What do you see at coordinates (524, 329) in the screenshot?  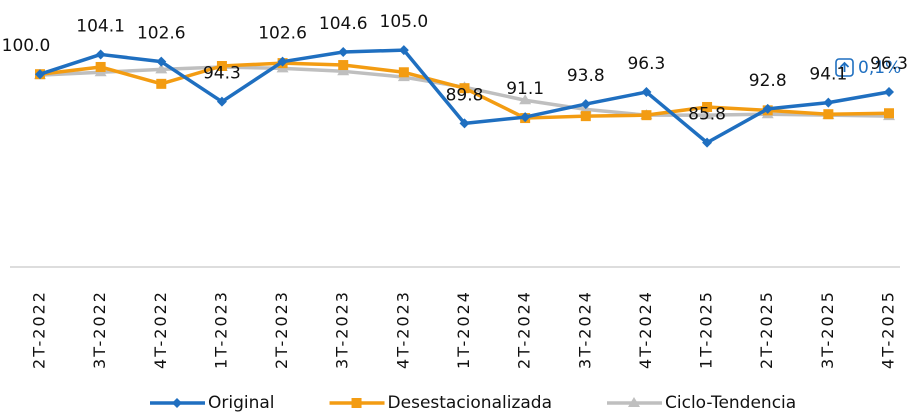 I see `x-tick-label: 2T-2024` at bounding box center [524, 329].